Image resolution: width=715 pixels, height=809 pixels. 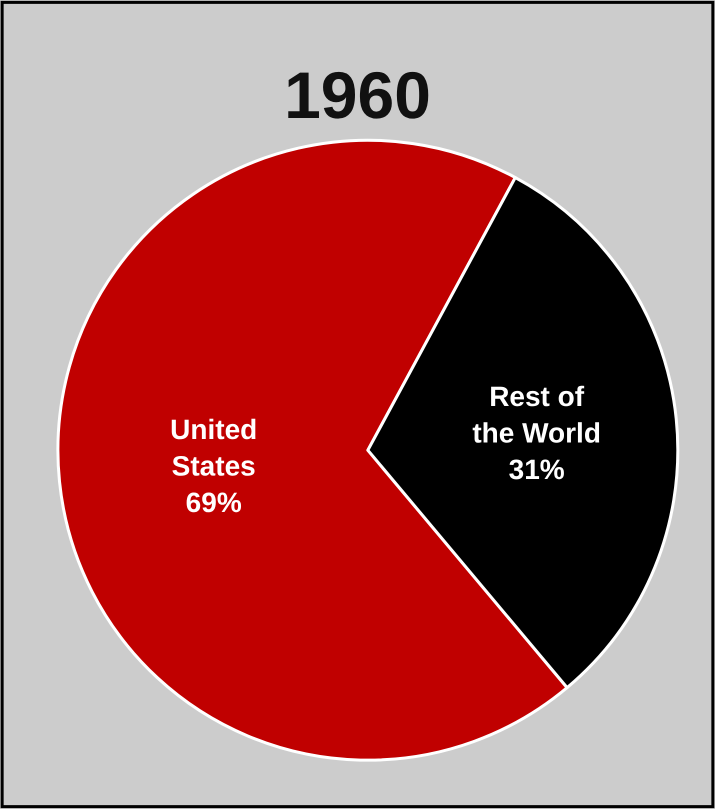 What do you see at coordinates (214, 448) in the screenshot?
I see `slice-label: United States` at bounding box center [214, 448].